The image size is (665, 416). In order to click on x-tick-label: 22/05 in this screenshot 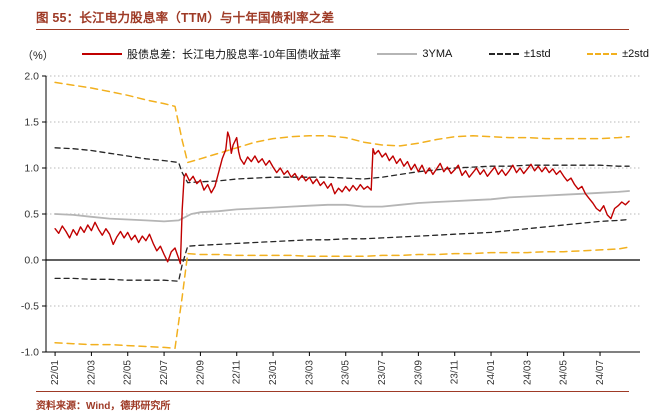, I will do `click(128, 372)`.